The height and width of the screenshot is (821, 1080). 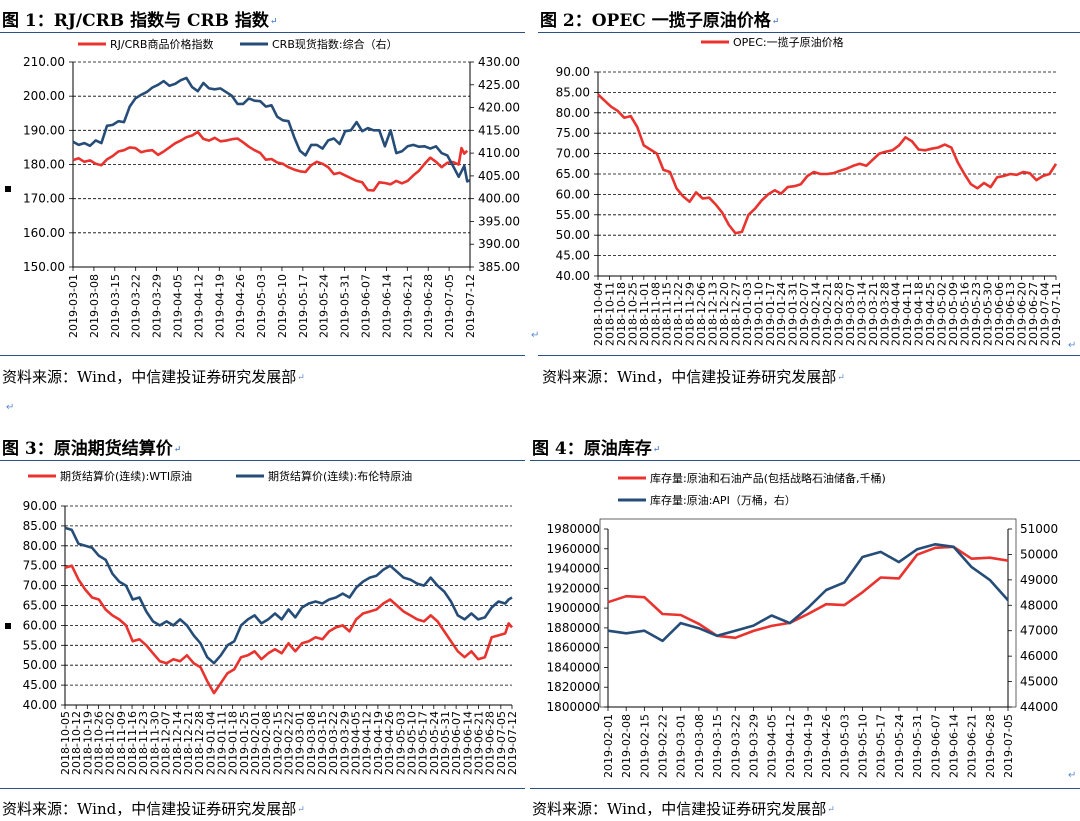 I want to click on fig2-xtick-label: 2019-01-03, so click(x=747, y=314).